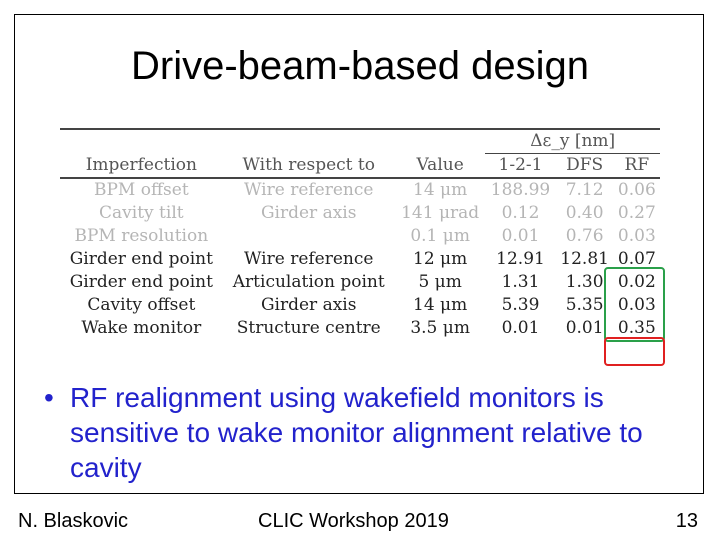 Image resolution: width=720 pixels, height=540 pixels. Describe the element at coordinates (636, 259) in the screenshot. I see `cell-rf: 0.07` at that location.